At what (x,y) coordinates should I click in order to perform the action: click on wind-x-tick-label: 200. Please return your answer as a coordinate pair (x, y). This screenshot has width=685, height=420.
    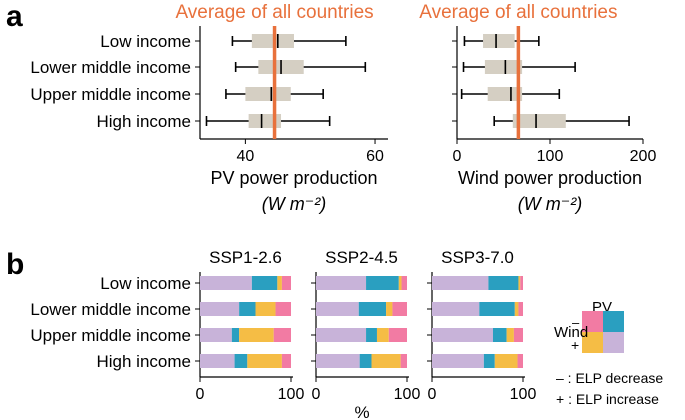
    Looking at the image, I should click on (643, 156).